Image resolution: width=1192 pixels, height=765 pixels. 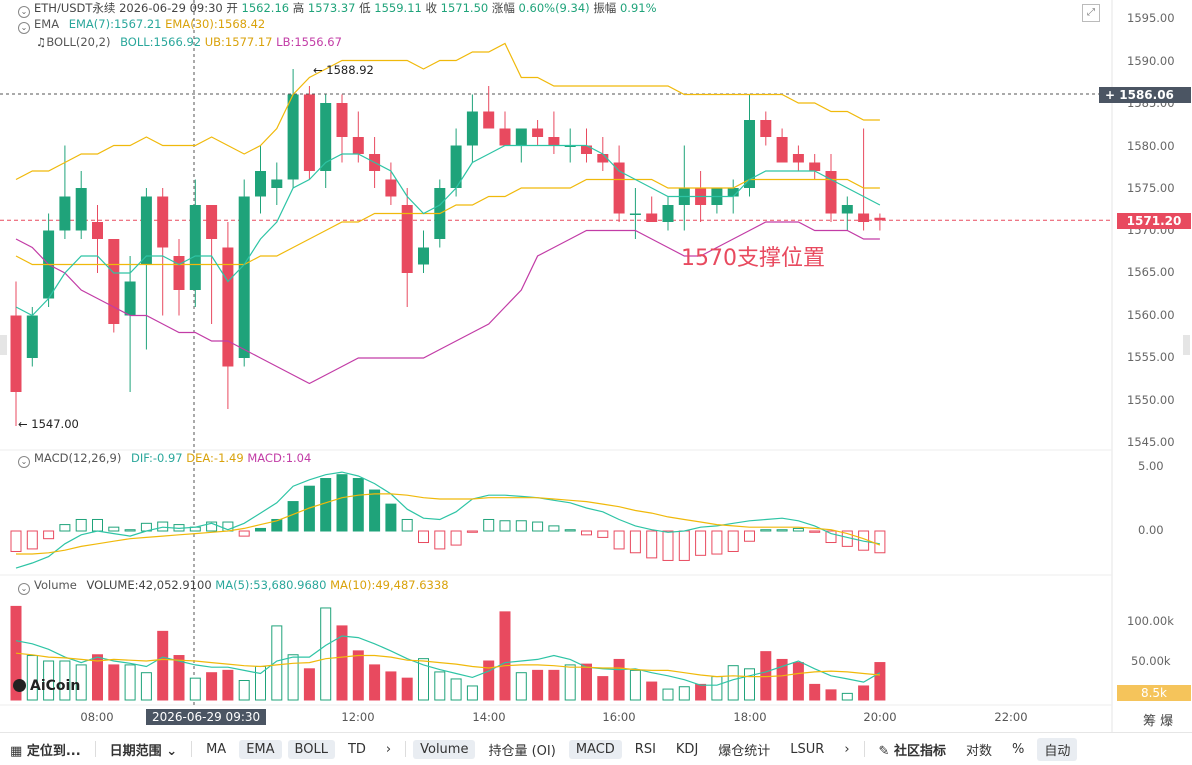 I want to click on bar-time: 2026-06-29 09:30, so click(x=171, y=8).